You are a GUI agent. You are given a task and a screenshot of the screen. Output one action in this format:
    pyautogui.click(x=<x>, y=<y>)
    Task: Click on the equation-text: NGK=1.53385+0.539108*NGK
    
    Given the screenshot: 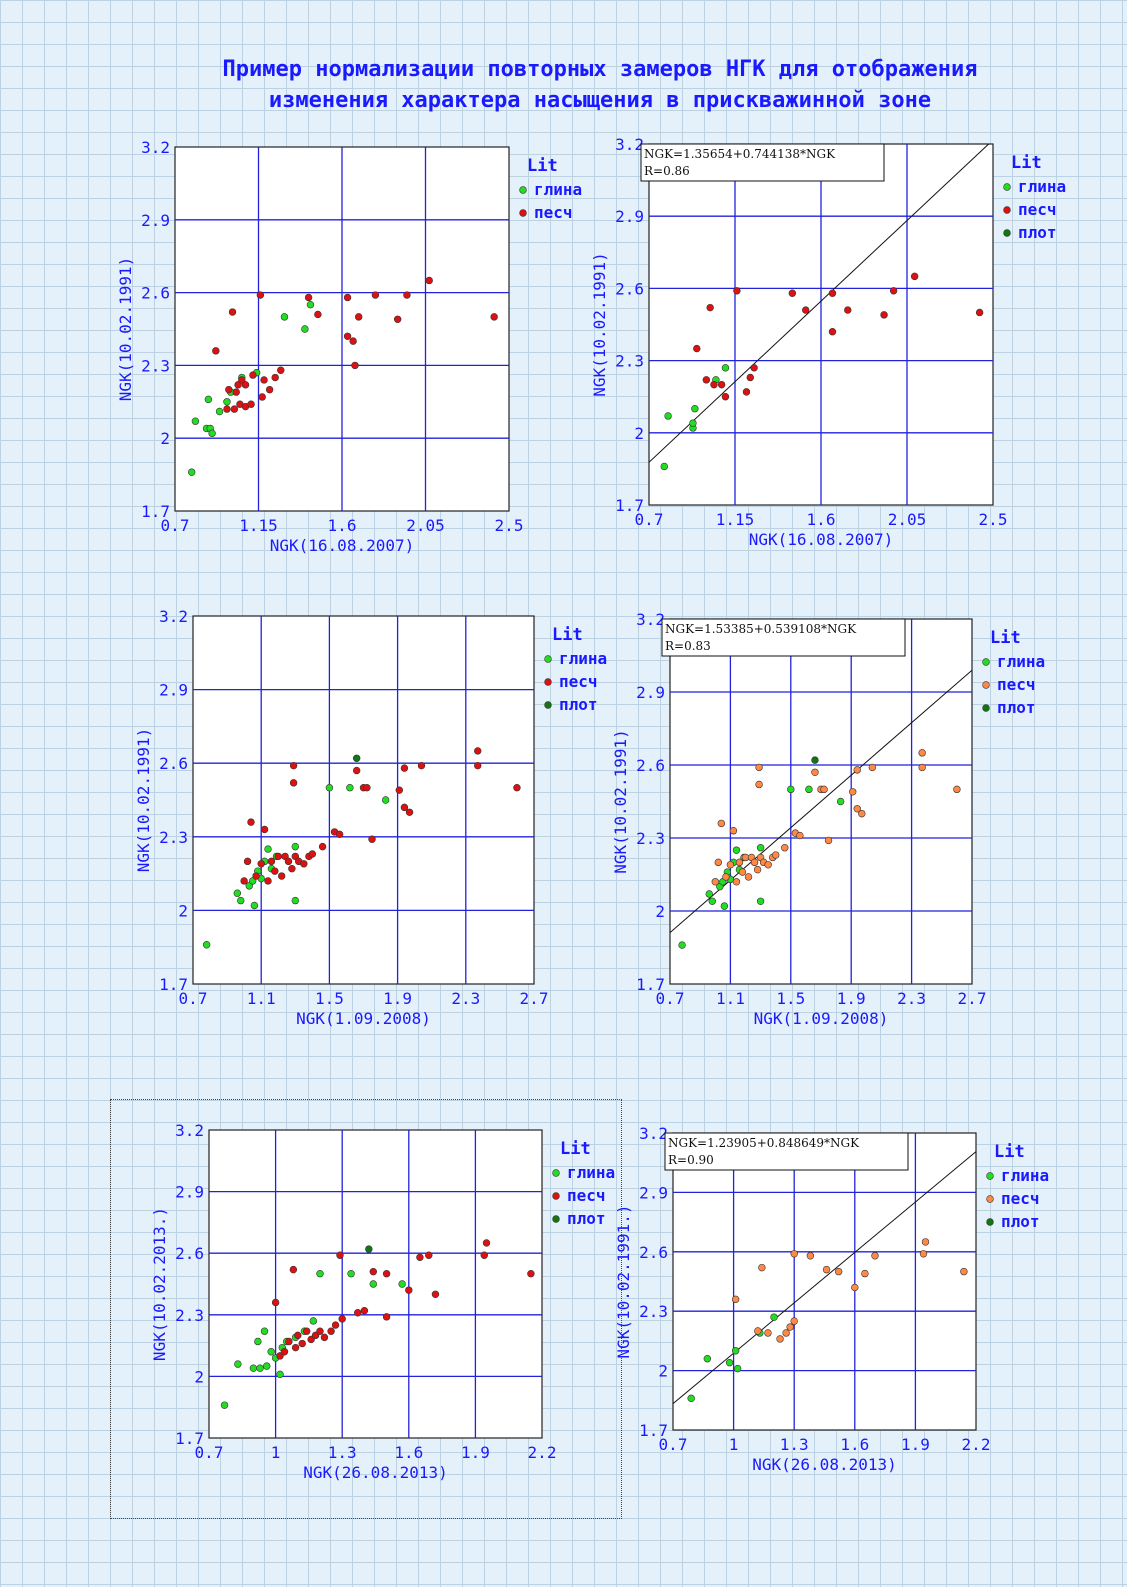 What is the action you would take?
    pyautogui.click(x=761, y=629)
    